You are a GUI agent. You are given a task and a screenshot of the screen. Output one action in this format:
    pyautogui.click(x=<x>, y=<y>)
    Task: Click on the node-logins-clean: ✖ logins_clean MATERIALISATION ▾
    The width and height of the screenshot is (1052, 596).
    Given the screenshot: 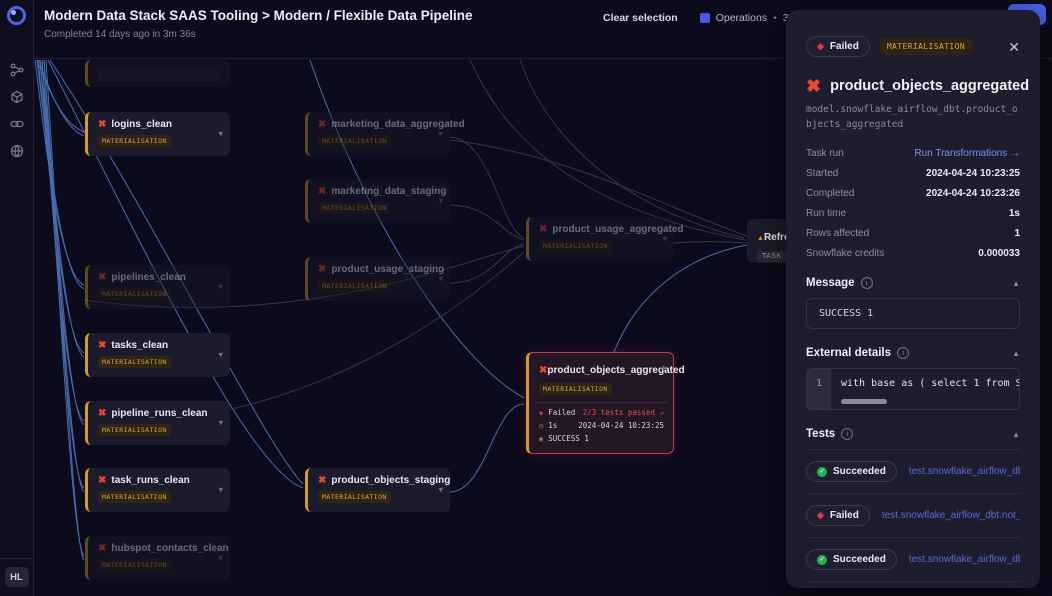 What is the action you would take?
    pyautogui.click(x=157, y=134)
    